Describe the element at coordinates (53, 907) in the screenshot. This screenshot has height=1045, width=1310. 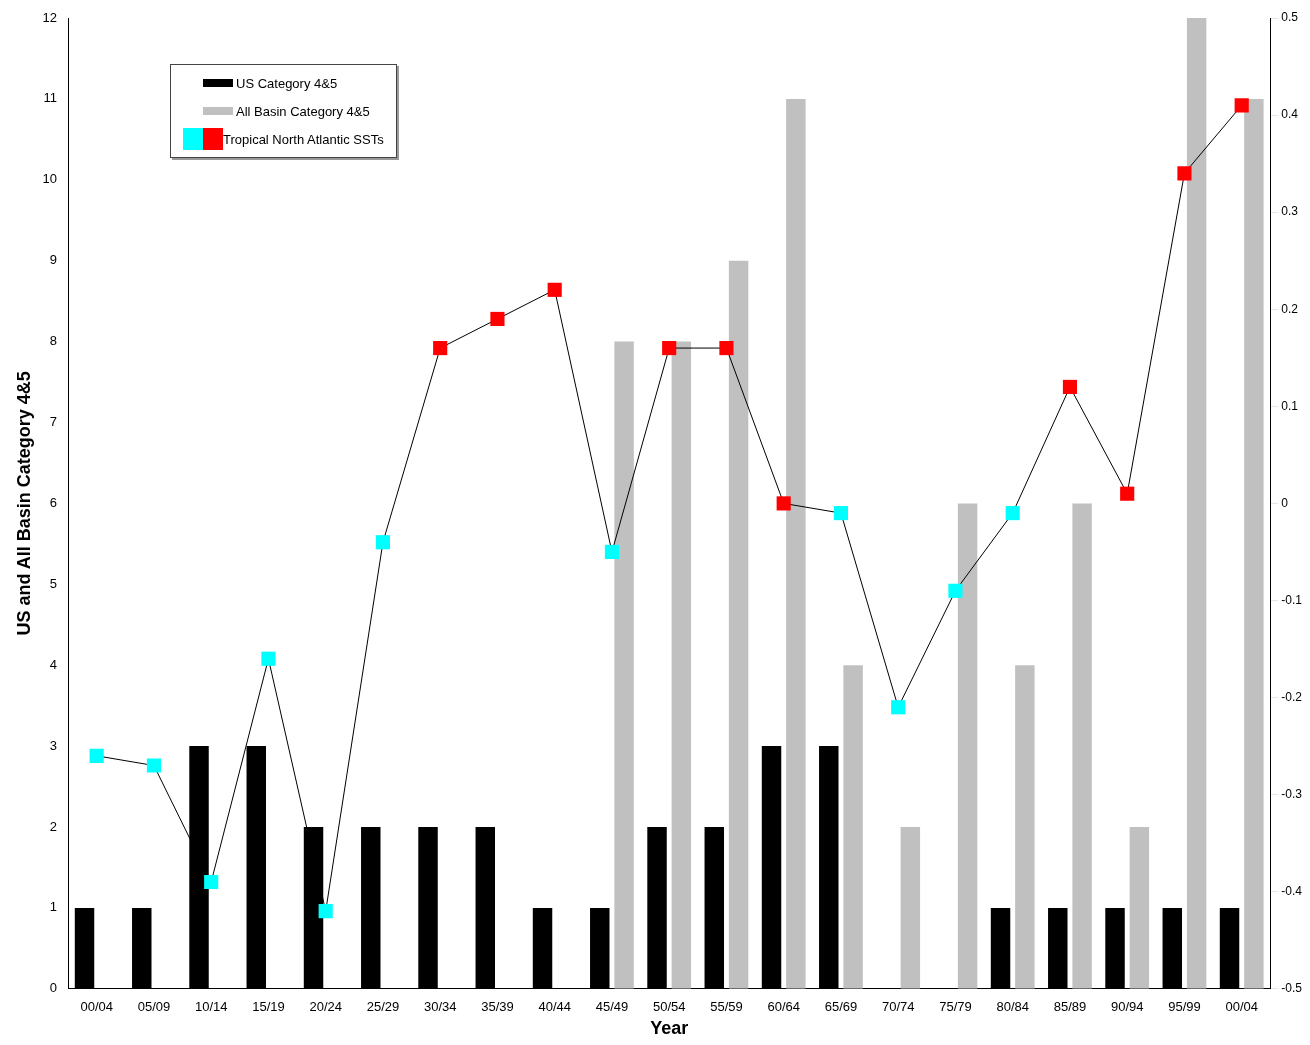
I see `y-tick-label: 1` at that location.